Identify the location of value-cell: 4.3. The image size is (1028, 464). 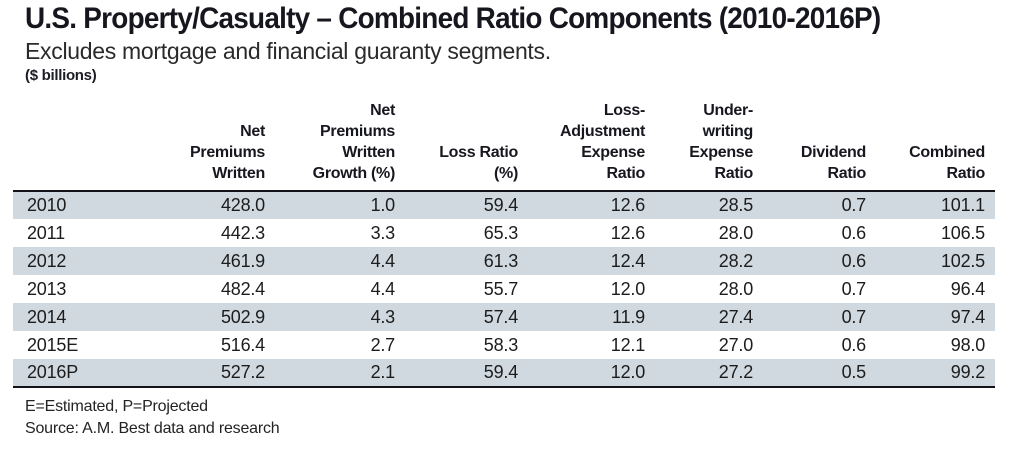
(383, 316).